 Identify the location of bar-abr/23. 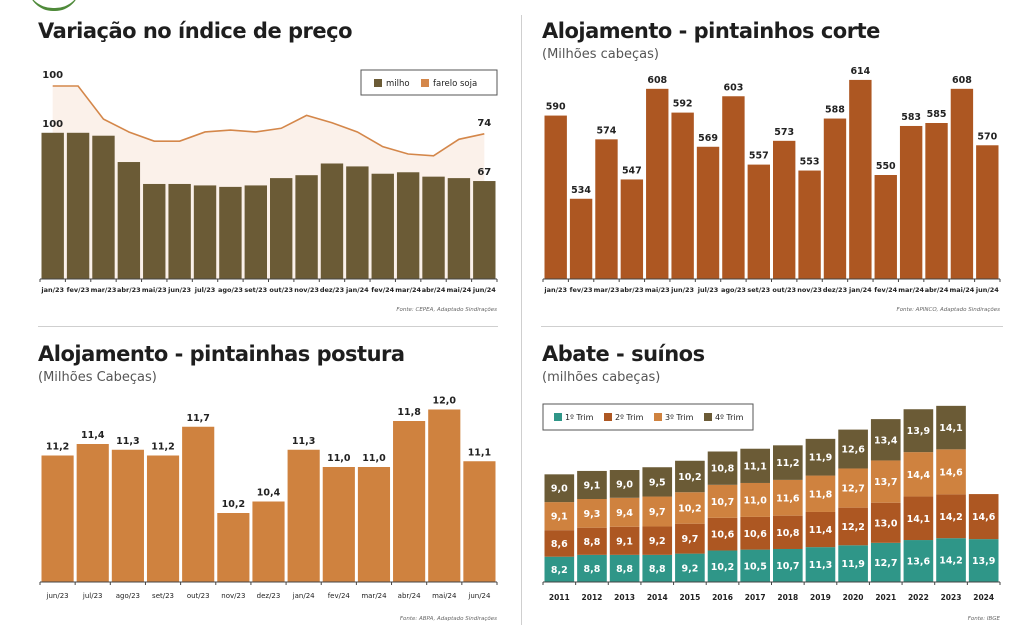
(632, 229).